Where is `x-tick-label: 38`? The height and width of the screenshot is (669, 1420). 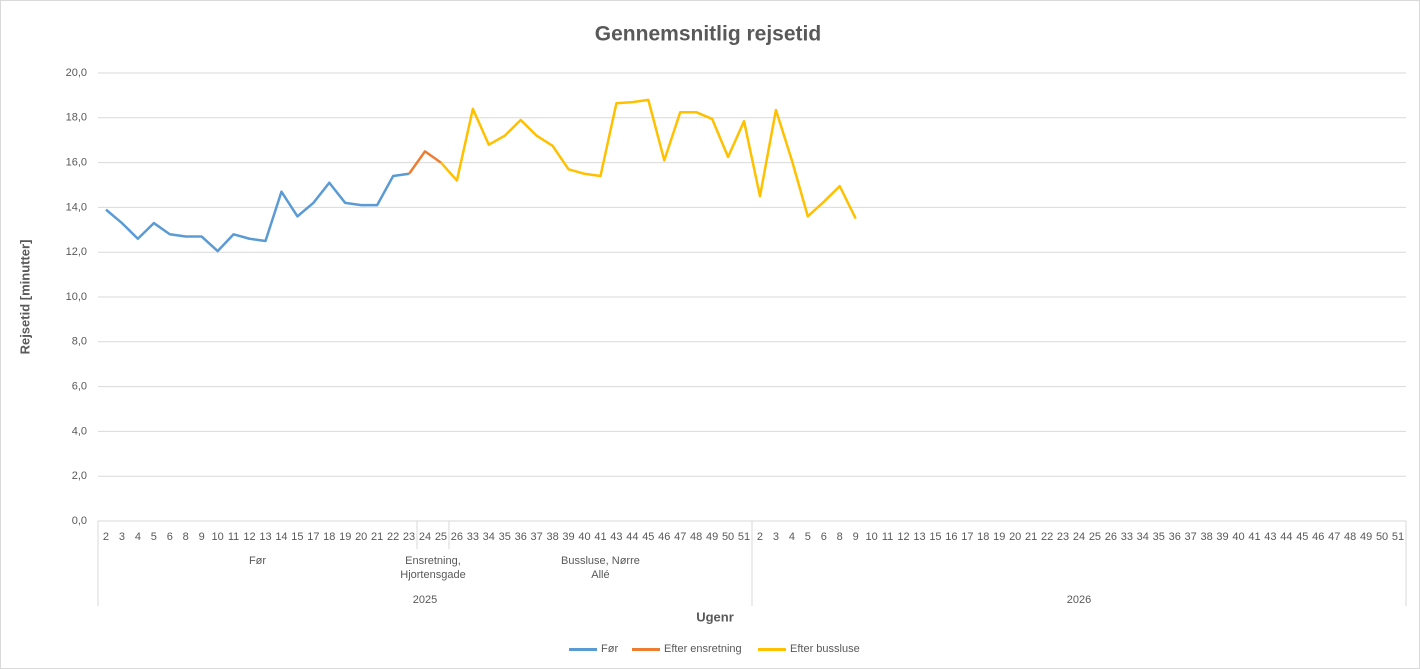 x-tick-label: 38 is located at coordinates (1206, 537).